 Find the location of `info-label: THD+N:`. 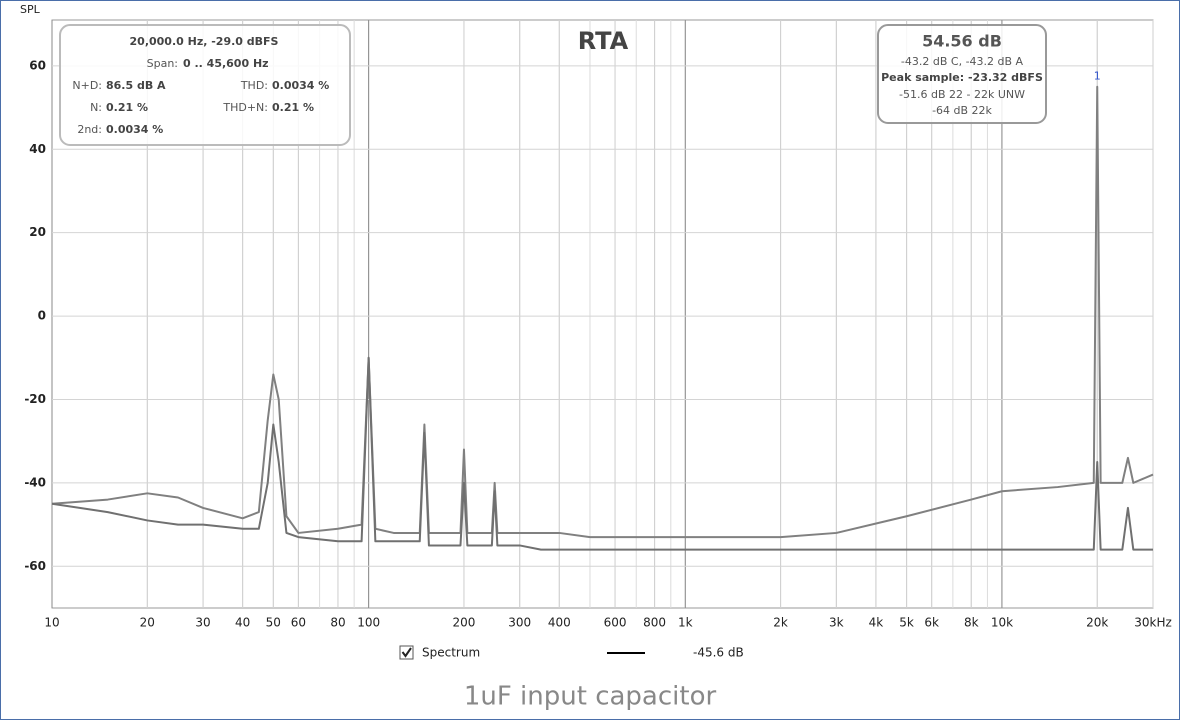

info-label: THD+N: is located at coordinates (245, 107).